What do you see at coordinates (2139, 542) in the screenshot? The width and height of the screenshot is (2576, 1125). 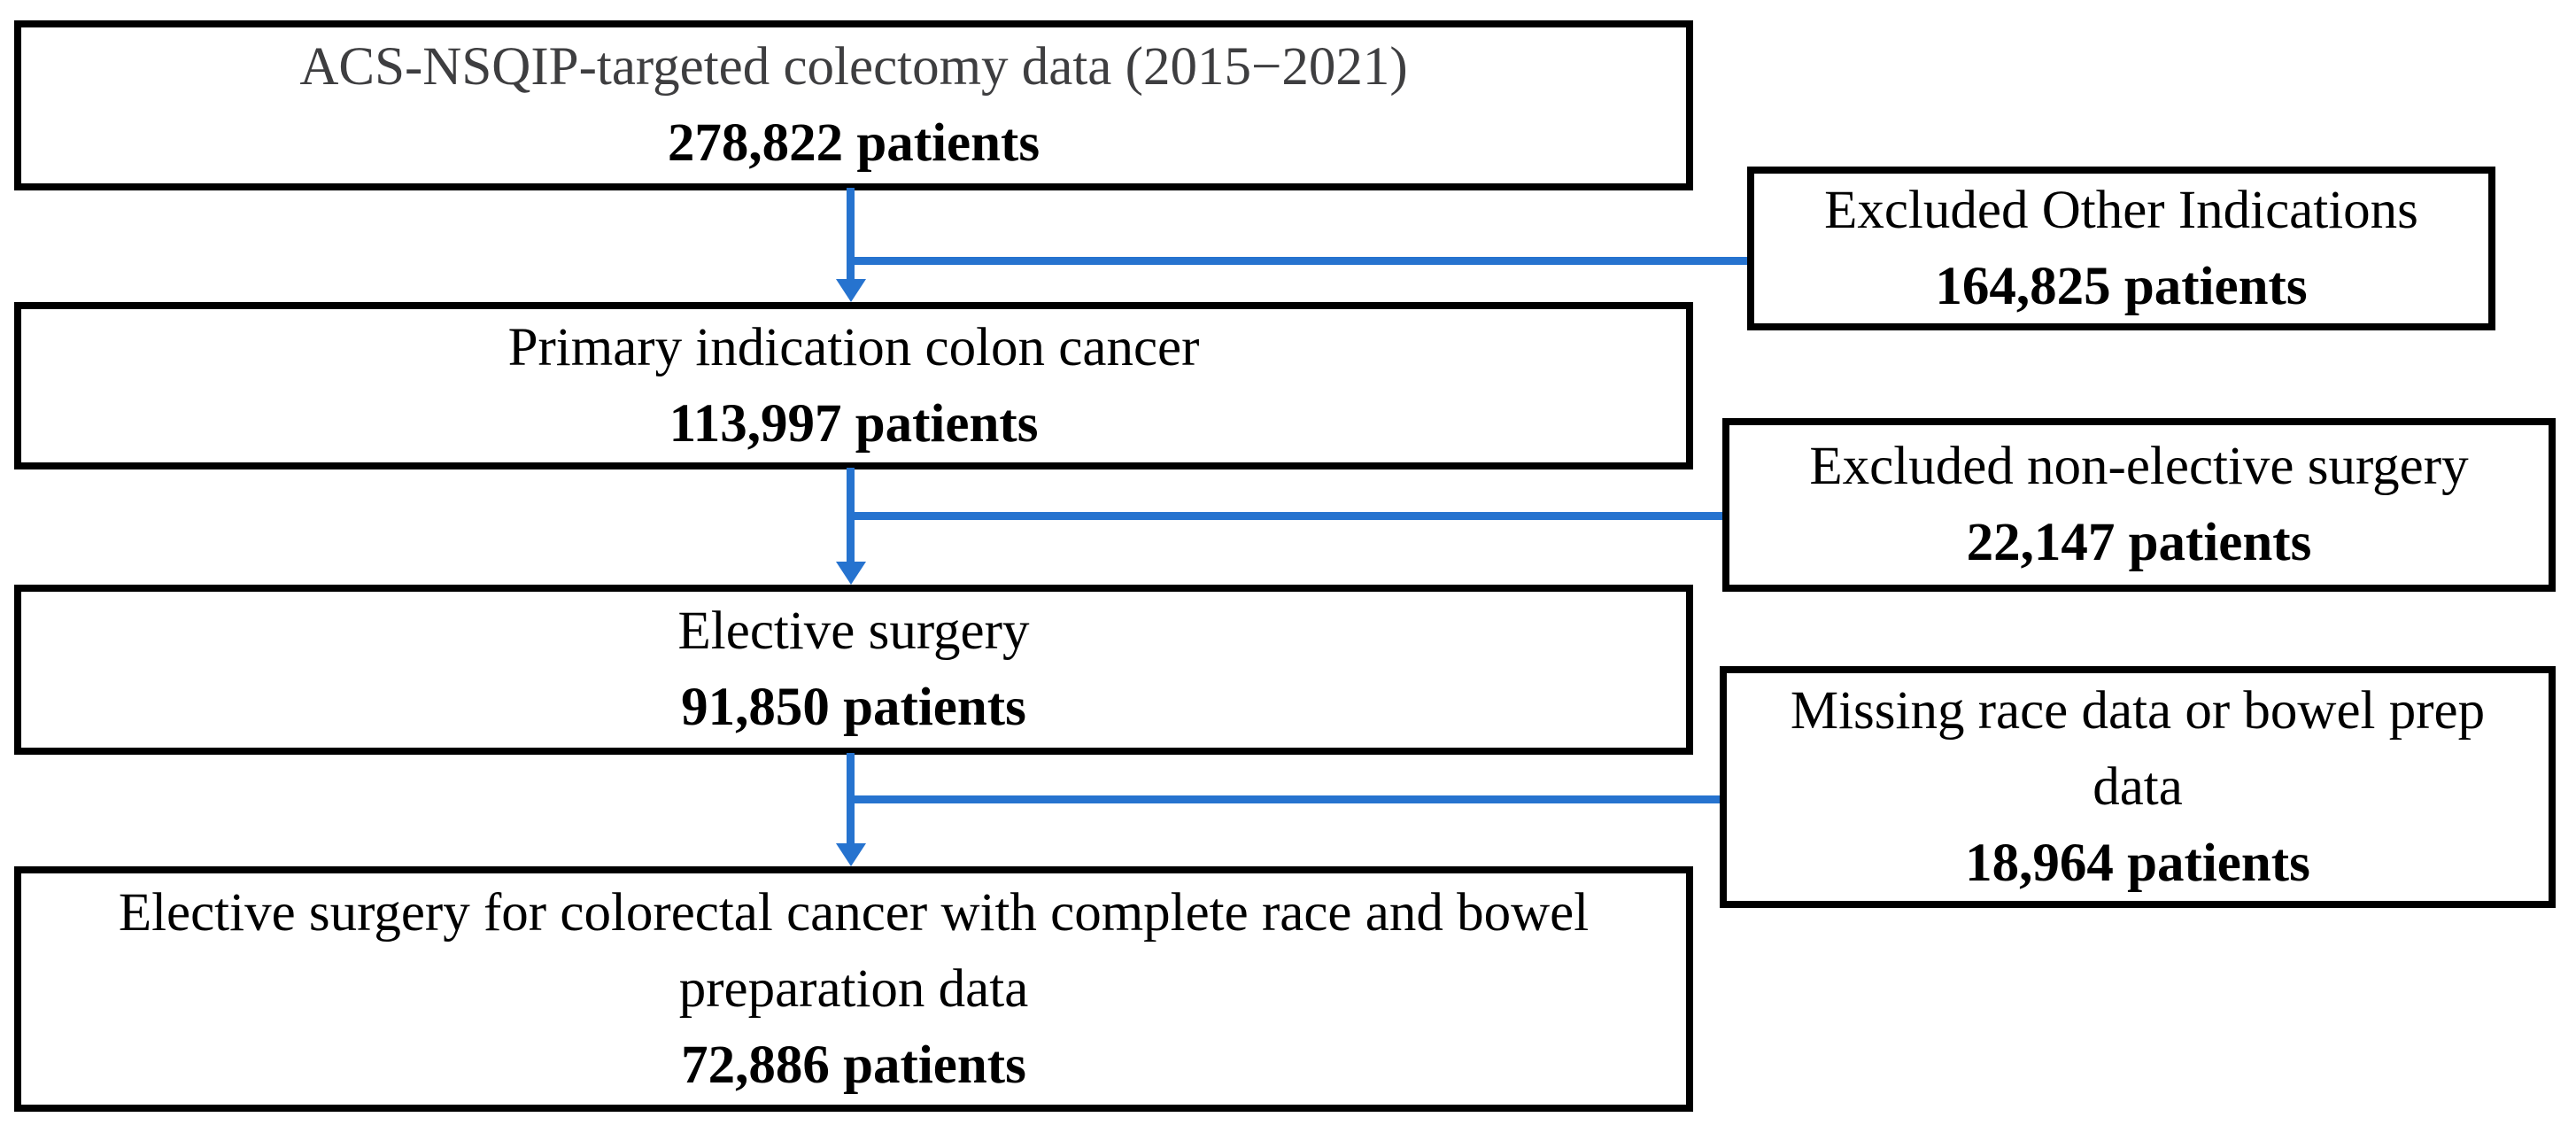 I see `exclusion-box-non-elective-count: 22,147 patients` at bounding box center [2139, 542].